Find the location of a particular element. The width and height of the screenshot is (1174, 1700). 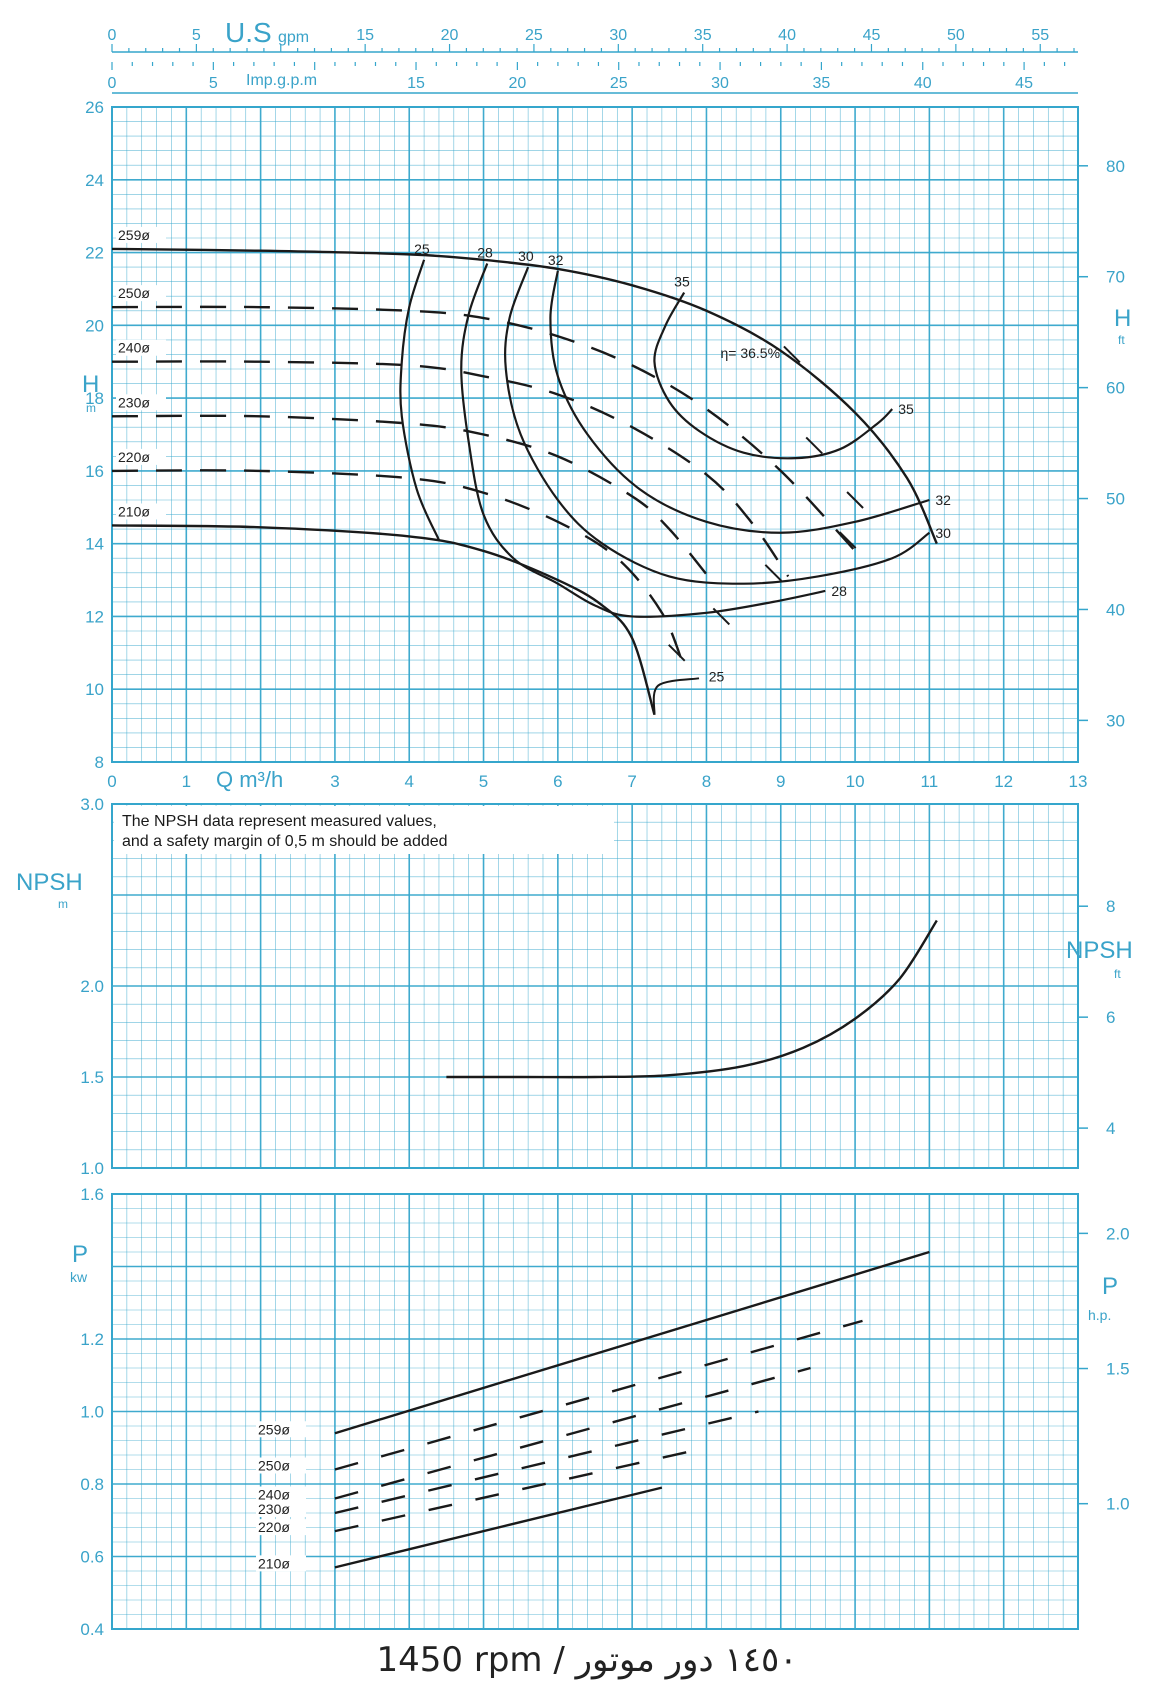

x-tick-label: 3 is located at coordinates (334, 781).